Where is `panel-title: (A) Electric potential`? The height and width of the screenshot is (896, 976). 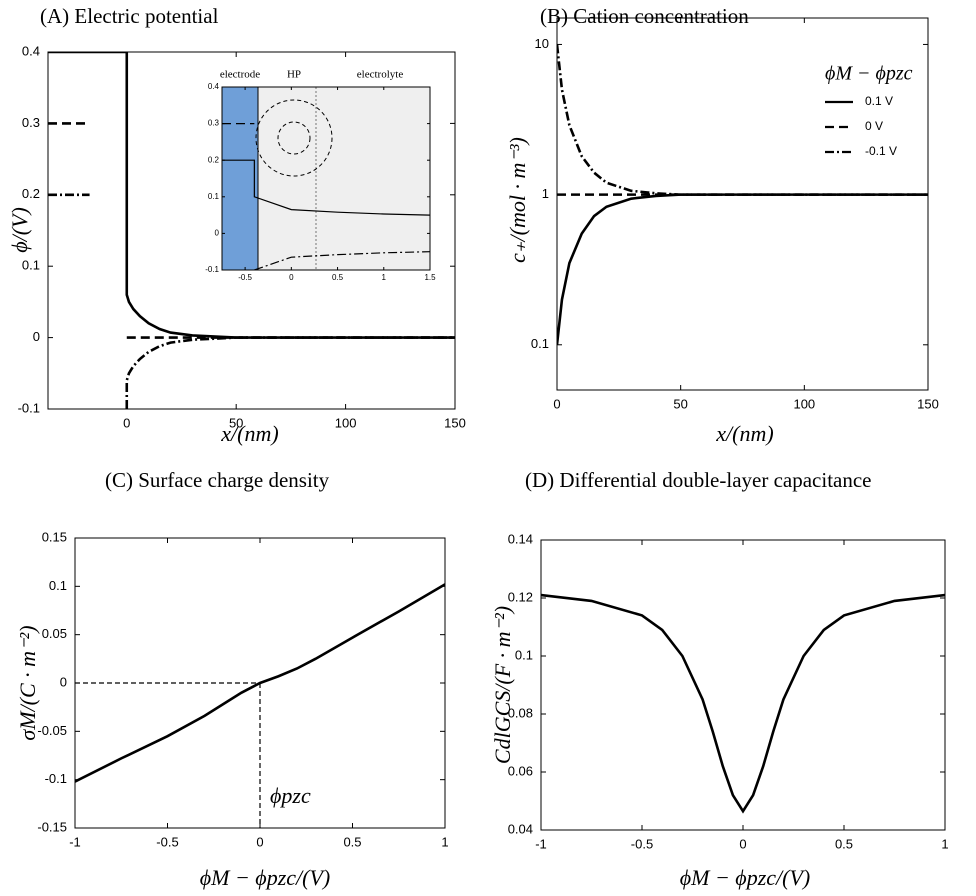 panel-title: (A) Electric potential is located at coordinates (129, 16).